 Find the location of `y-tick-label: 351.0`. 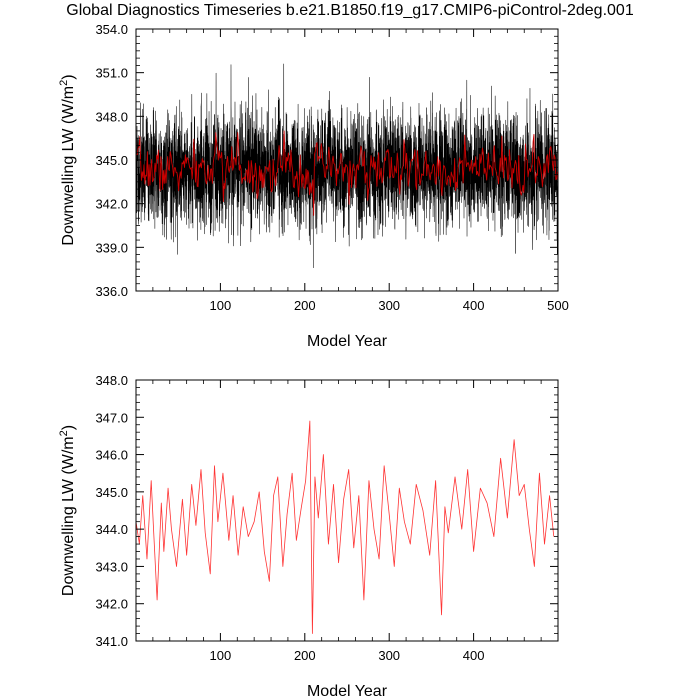

y-tick-label: 351.0 is located at coordinates (111, 73).